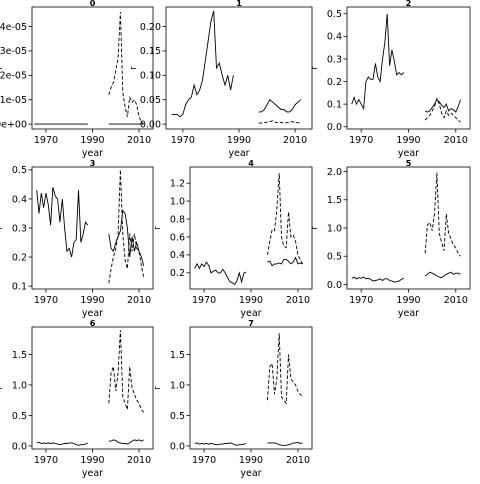  What do you see at coordinates (139, 300) in the screenshot?
I see `x-tick-label-3-2: 2010` at bounding box center [139, 300].